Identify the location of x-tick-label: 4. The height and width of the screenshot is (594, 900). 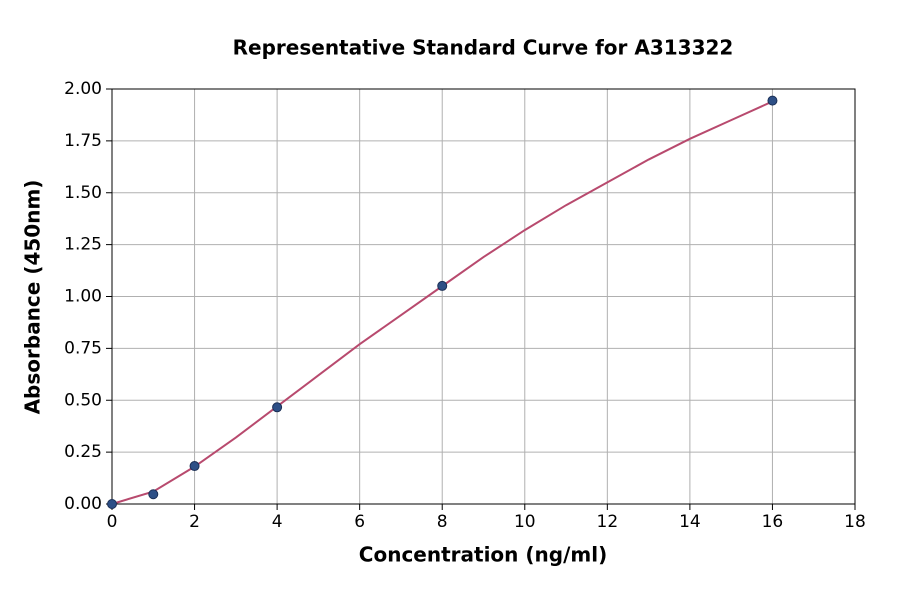
(277, 522).